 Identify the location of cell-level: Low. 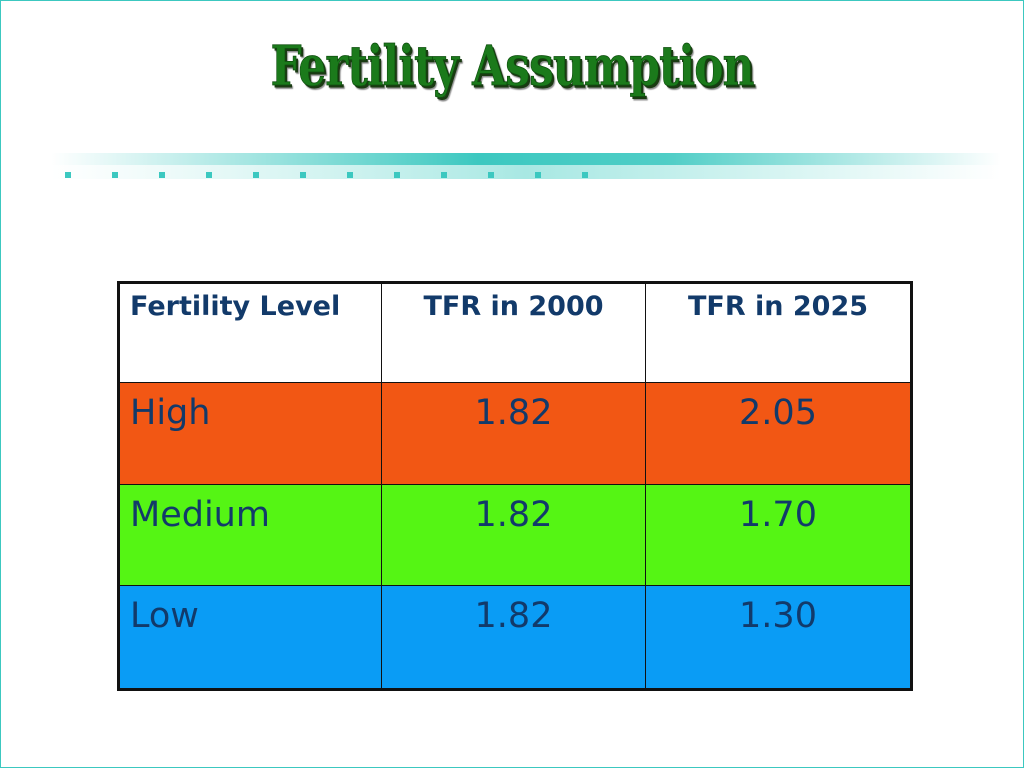
(250, 637).